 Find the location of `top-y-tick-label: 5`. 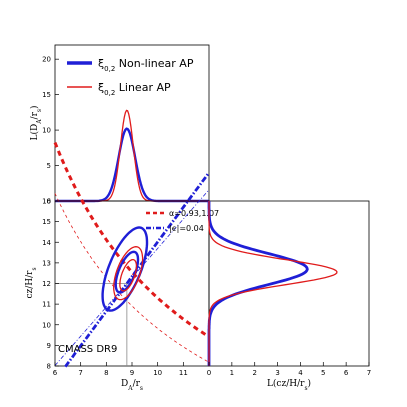

top-y-tick-label: 5 is located at coordinates (49, 166).